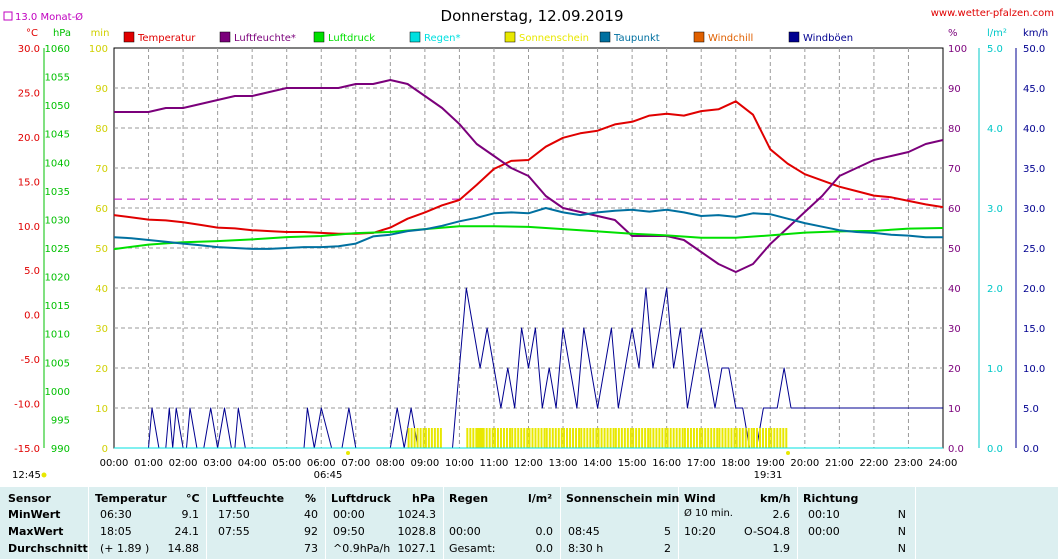 The width and height of the screenshot is (1058, 559). What do you see at coordinates (32, 316) in the screenshot?
I see `y-tick-label: 0.0` at bounding box center [32, 316].